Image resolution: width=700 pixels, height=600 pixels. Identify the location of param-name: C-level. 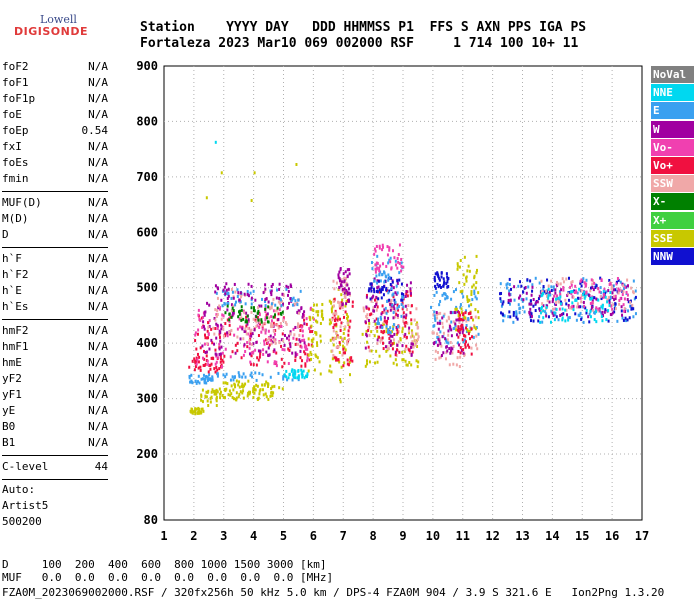
(25, 466).